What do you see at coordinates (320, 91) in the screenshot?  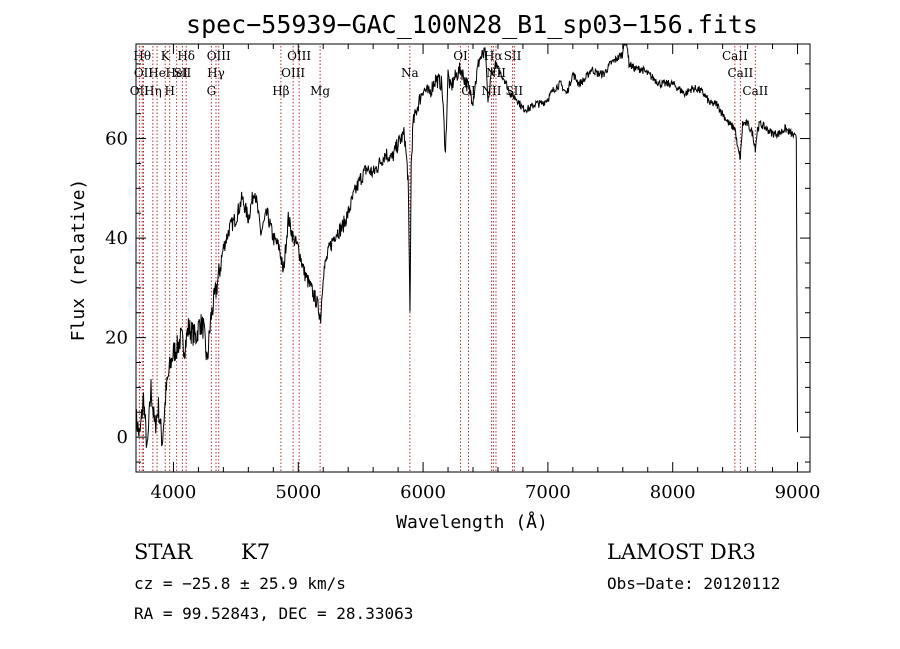 I see `line-label: Mg` at bounding box center [320, 91].